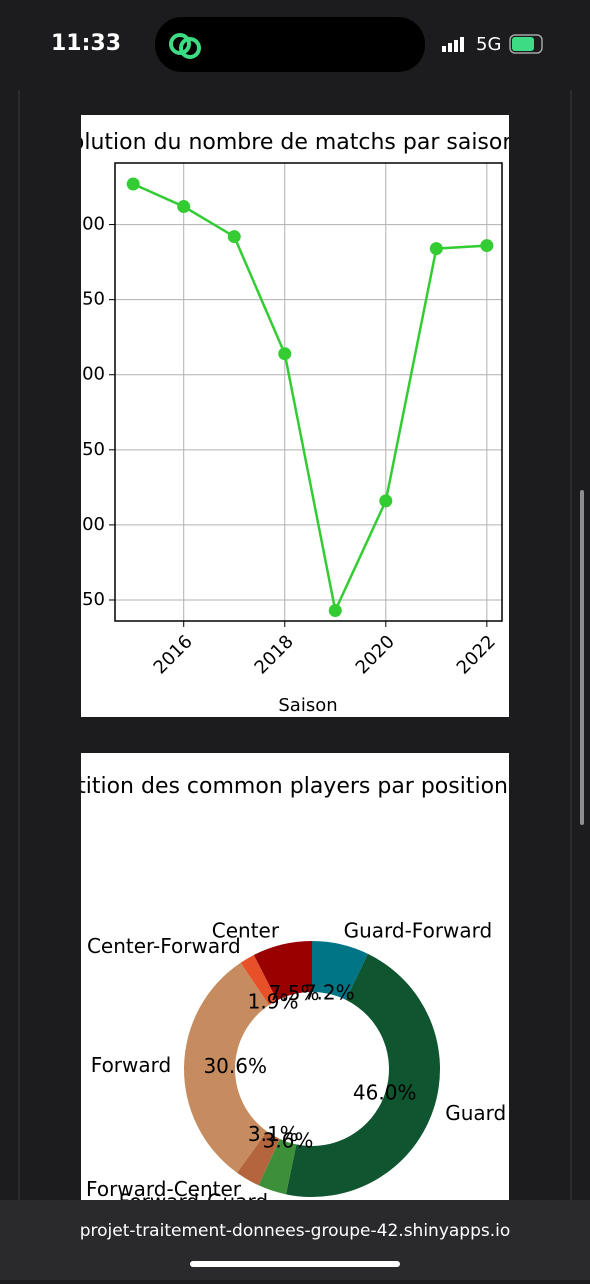  I want to click on value-label: 7.2%, so click(329, 993).